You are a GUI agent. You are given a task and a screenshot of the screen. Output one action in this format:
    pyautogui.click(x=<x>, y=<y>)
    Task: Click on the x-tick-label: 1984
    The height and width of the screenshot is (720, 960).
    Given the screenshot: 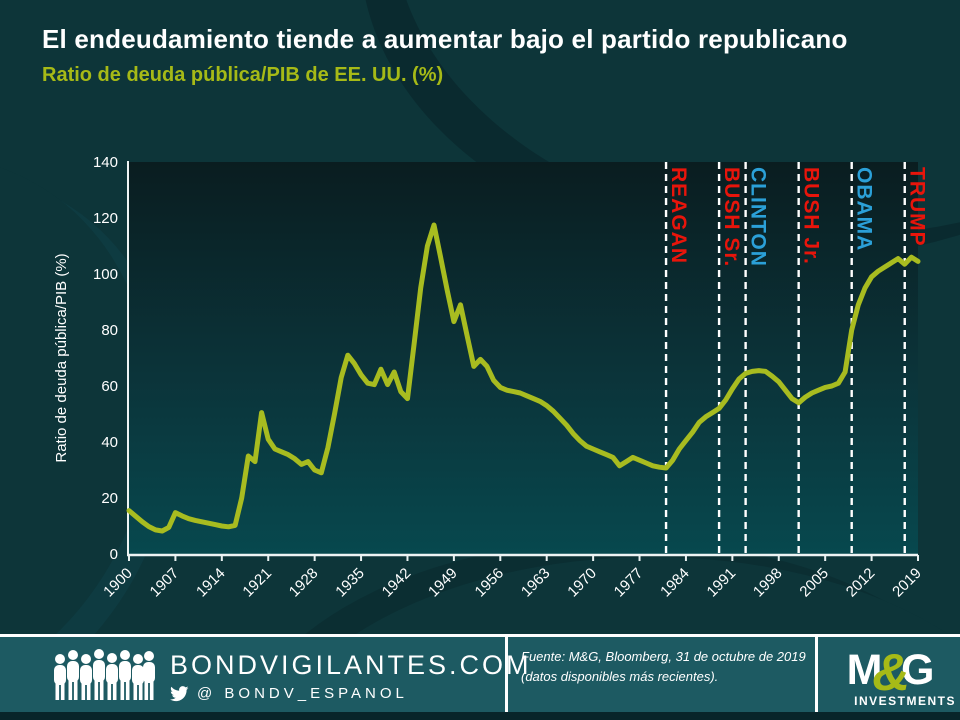 What is the action you would take?
    pyautogui.click(x=675, y=583)
    